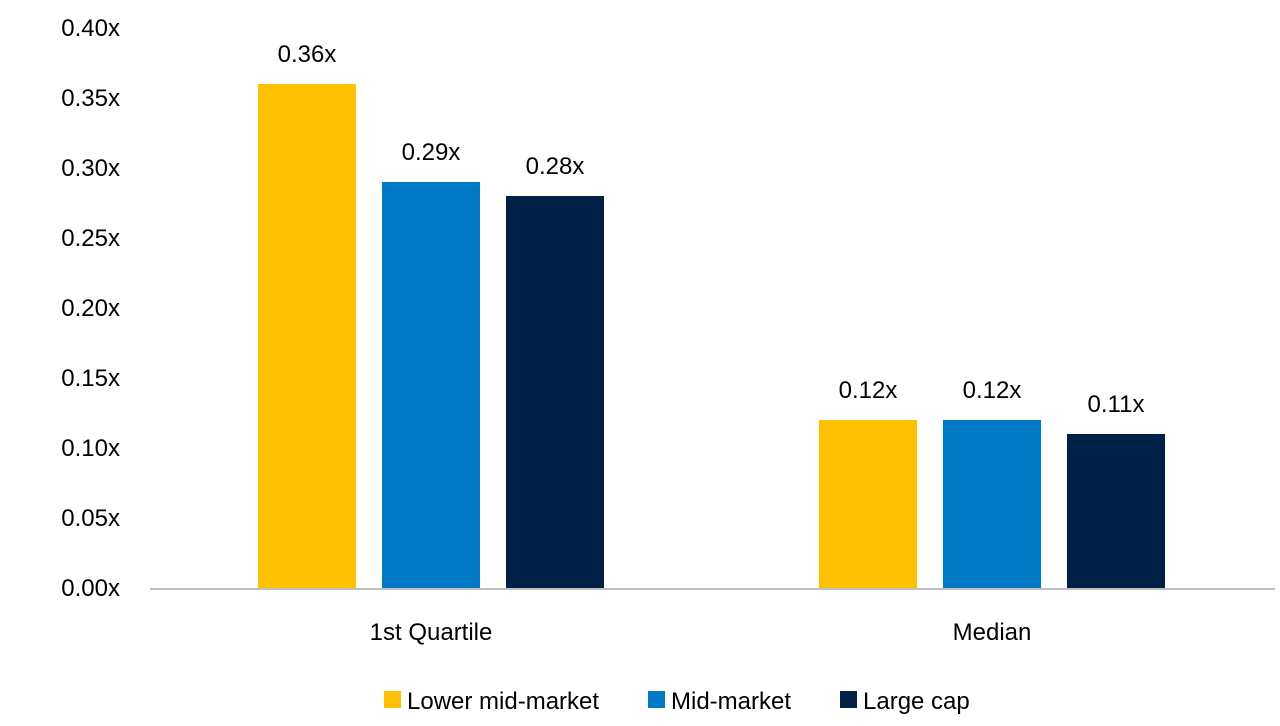 The width and height of the screenshot is (1280, 726). I want to click on y-tick-label: 0.00x, so click(90, 588).